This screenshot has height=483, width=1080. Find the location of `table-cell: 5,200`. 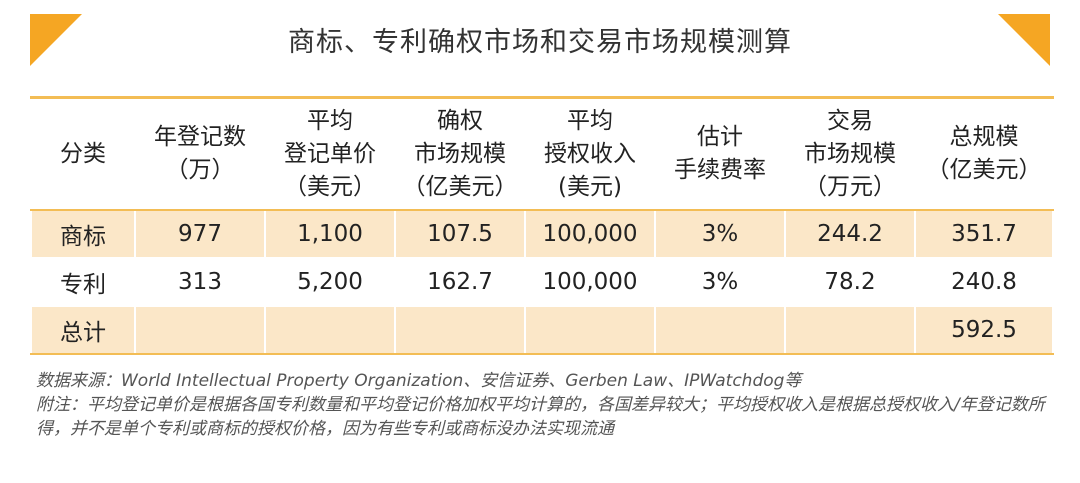

table-cell: 5,200 is located at coordinates (330, 282).